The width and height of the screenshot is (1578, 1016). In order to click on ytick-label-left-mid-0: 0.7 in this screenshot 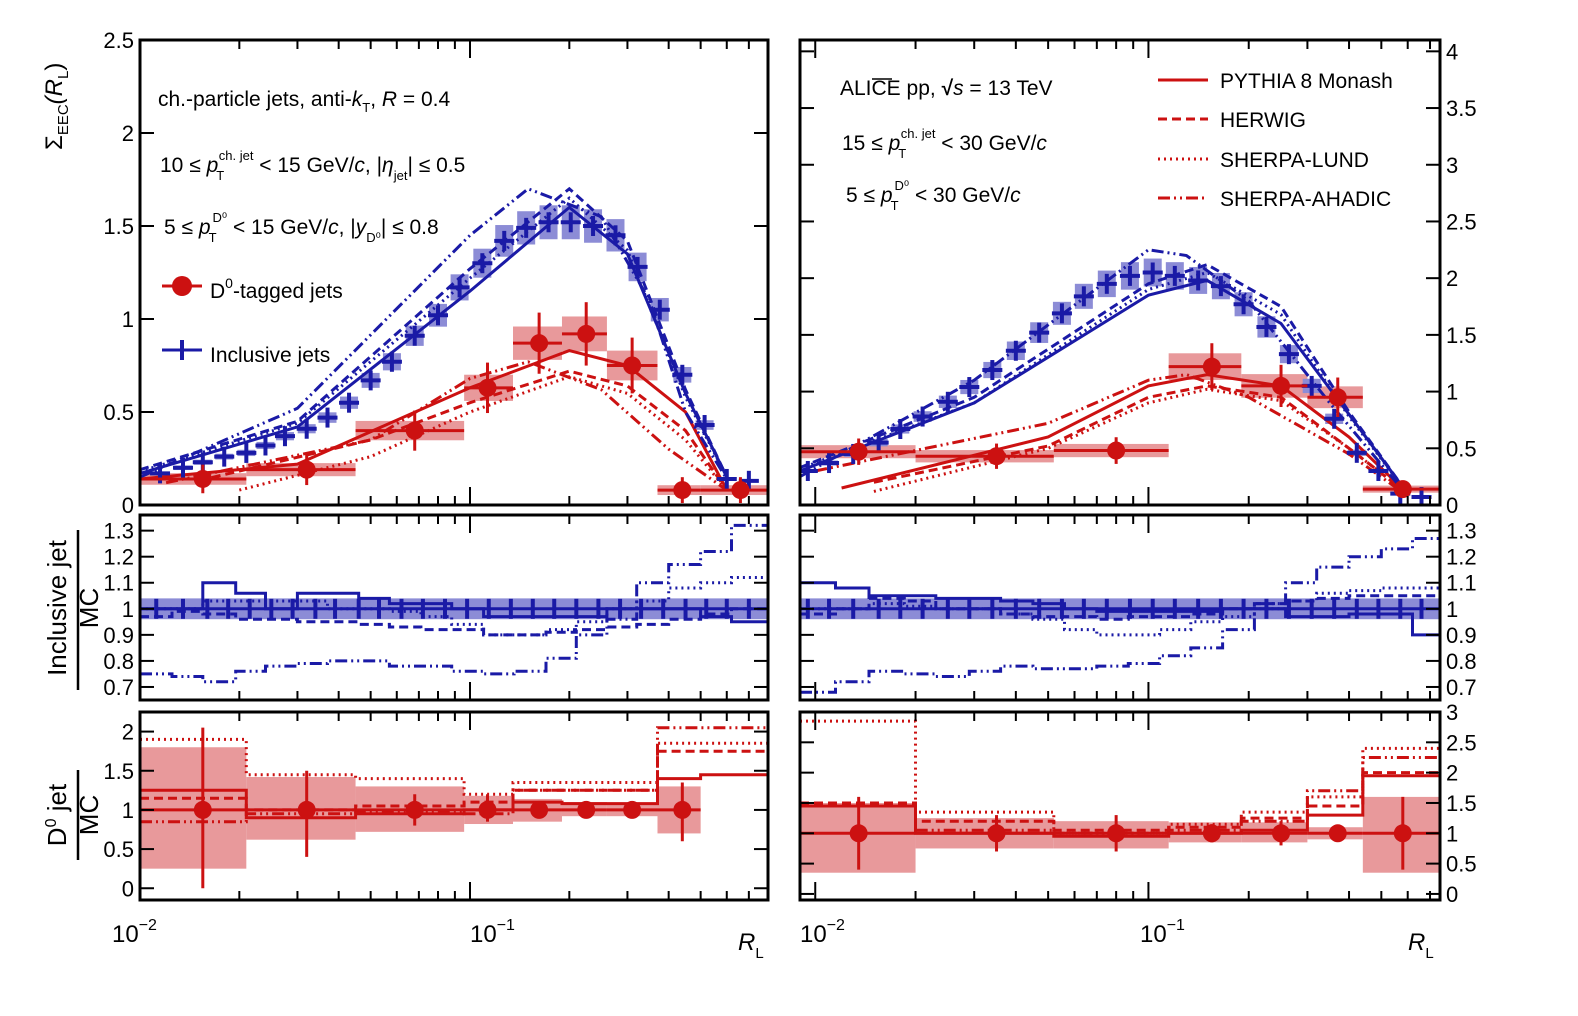, I will do `click(118, 687)`.